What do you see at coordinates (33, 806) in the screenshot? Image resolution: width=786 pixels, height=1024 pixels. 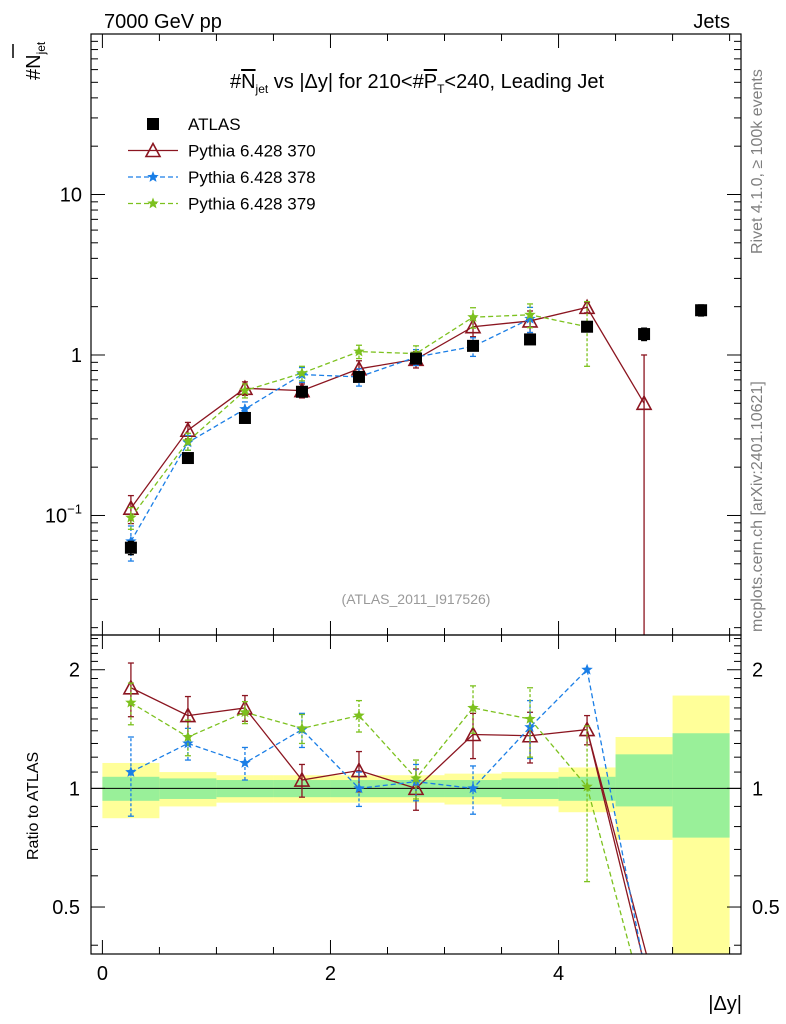 I see `y-axis-label-ratio: Ratio to ATLAS` at bounding box center [33, 806].